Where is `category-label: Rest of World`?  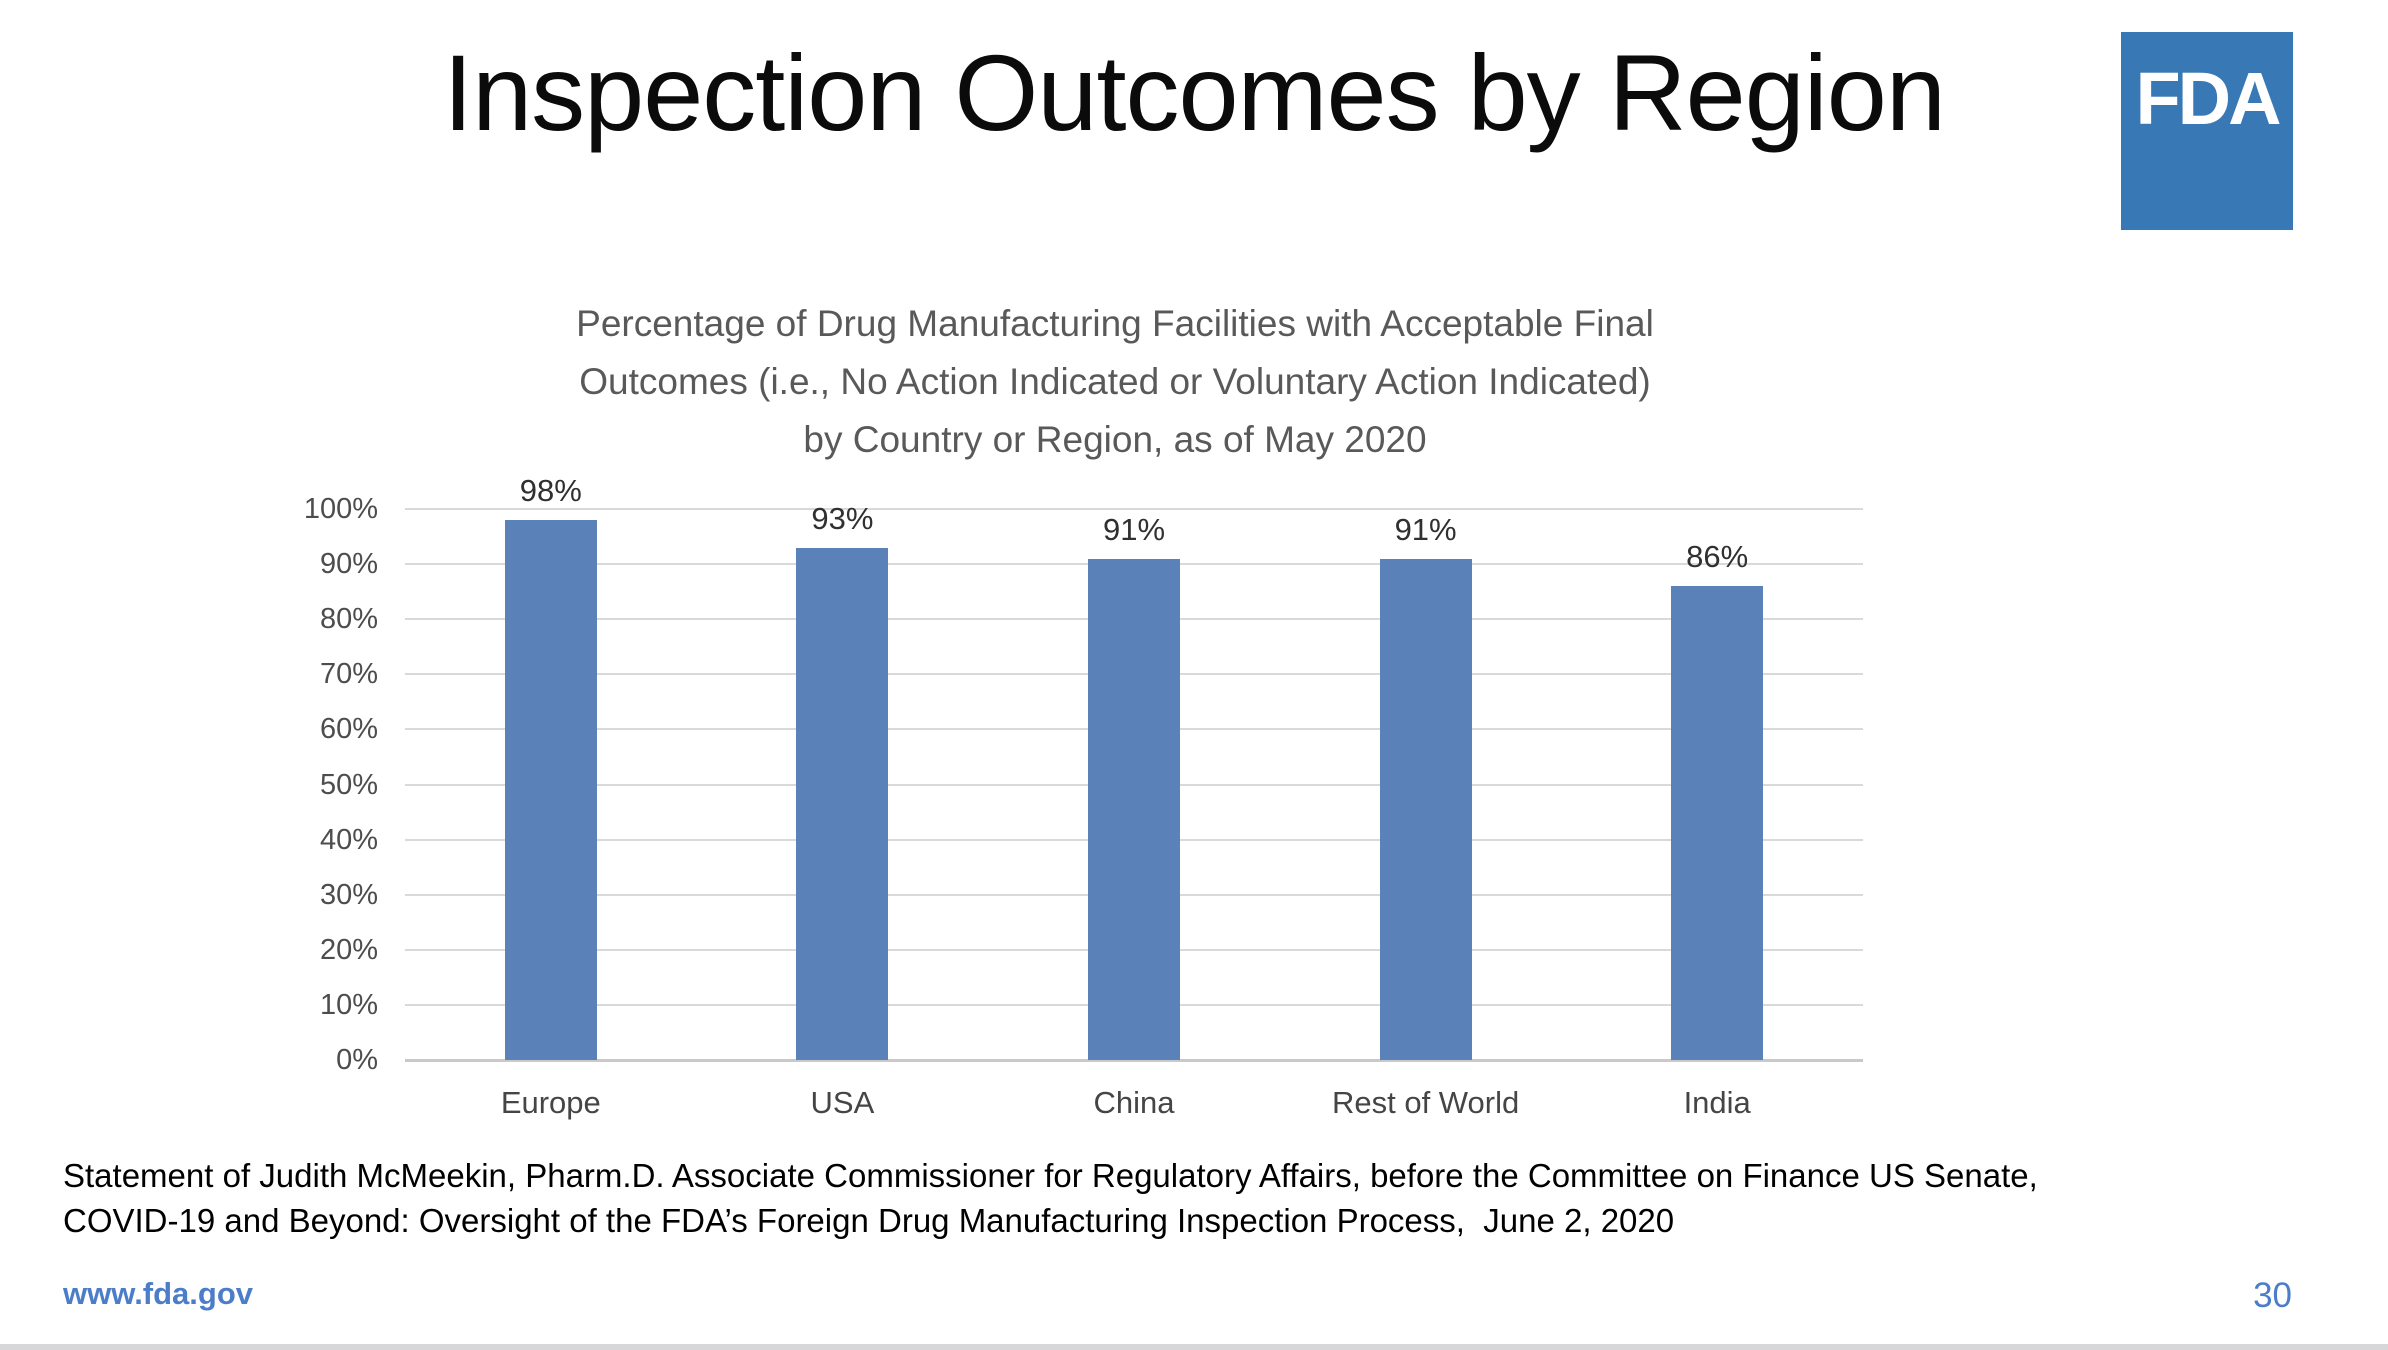
category-label: Rest of World is located at coordinates (1425, 1102).